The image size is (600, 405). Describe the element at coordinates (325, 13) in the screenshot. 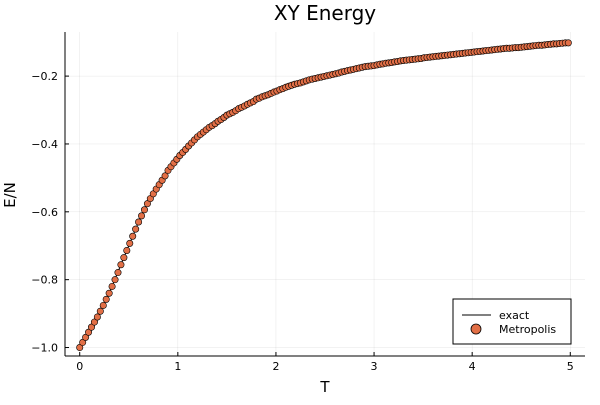

I see `chart-title: XY Energy` at that location.